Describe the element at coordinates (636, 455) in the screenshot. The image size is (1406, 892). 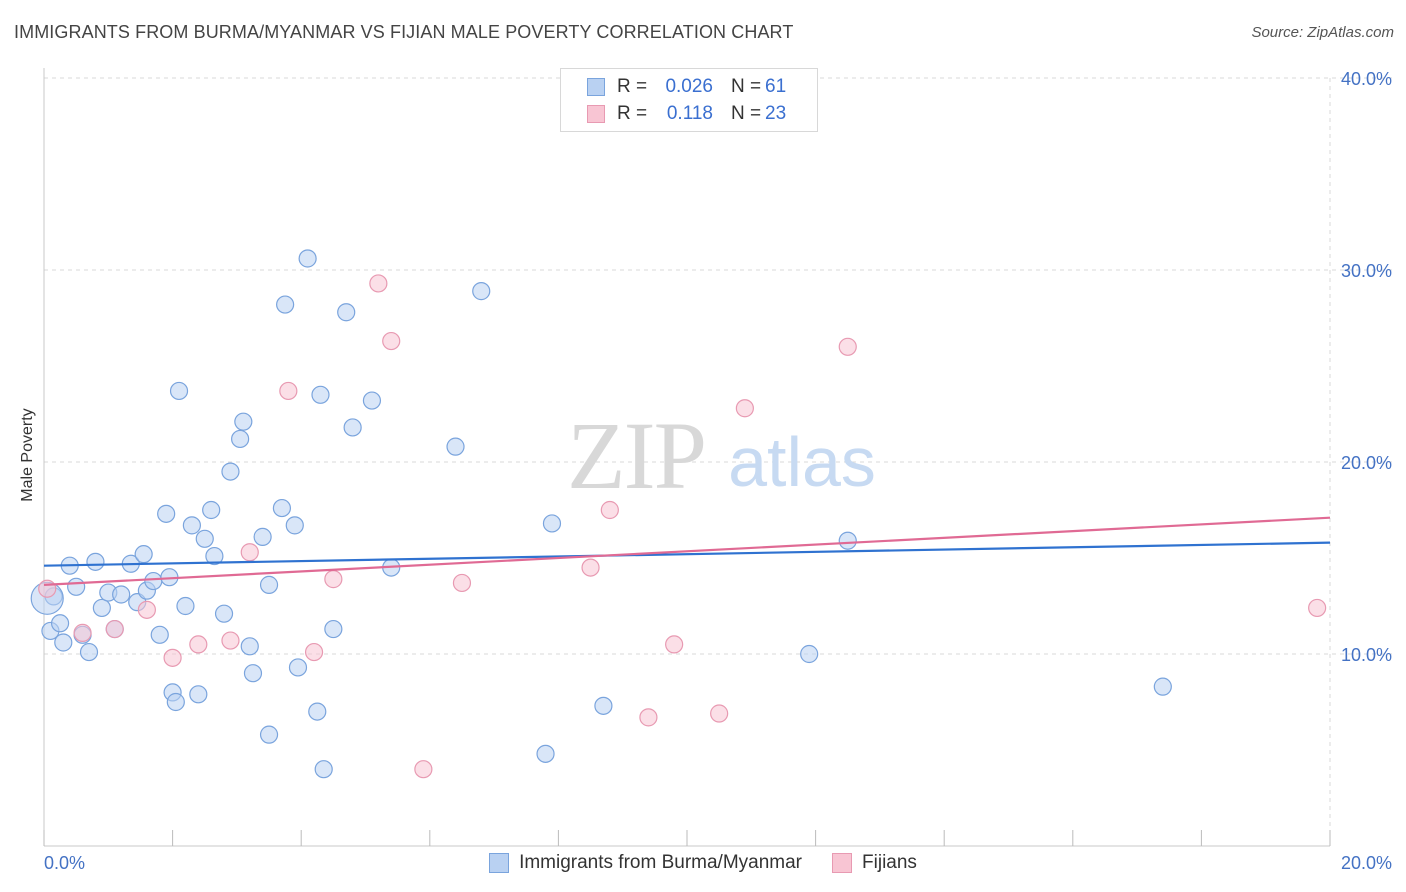
I see `watermark-zip: ZIP` at that location.